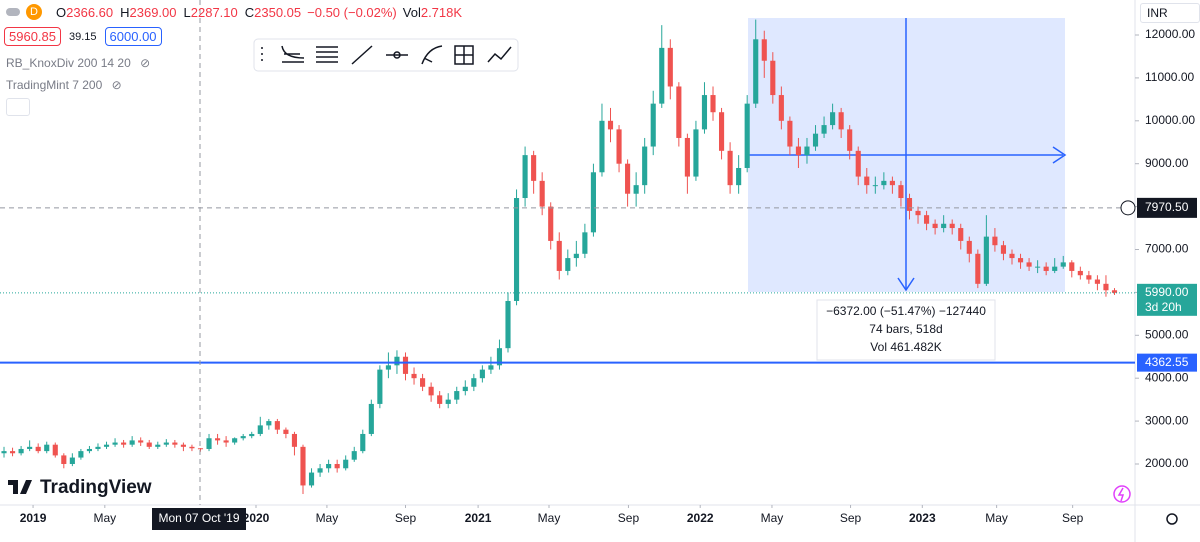  I want to click on y-tick-label: 11000.00, so click(1169, 77).